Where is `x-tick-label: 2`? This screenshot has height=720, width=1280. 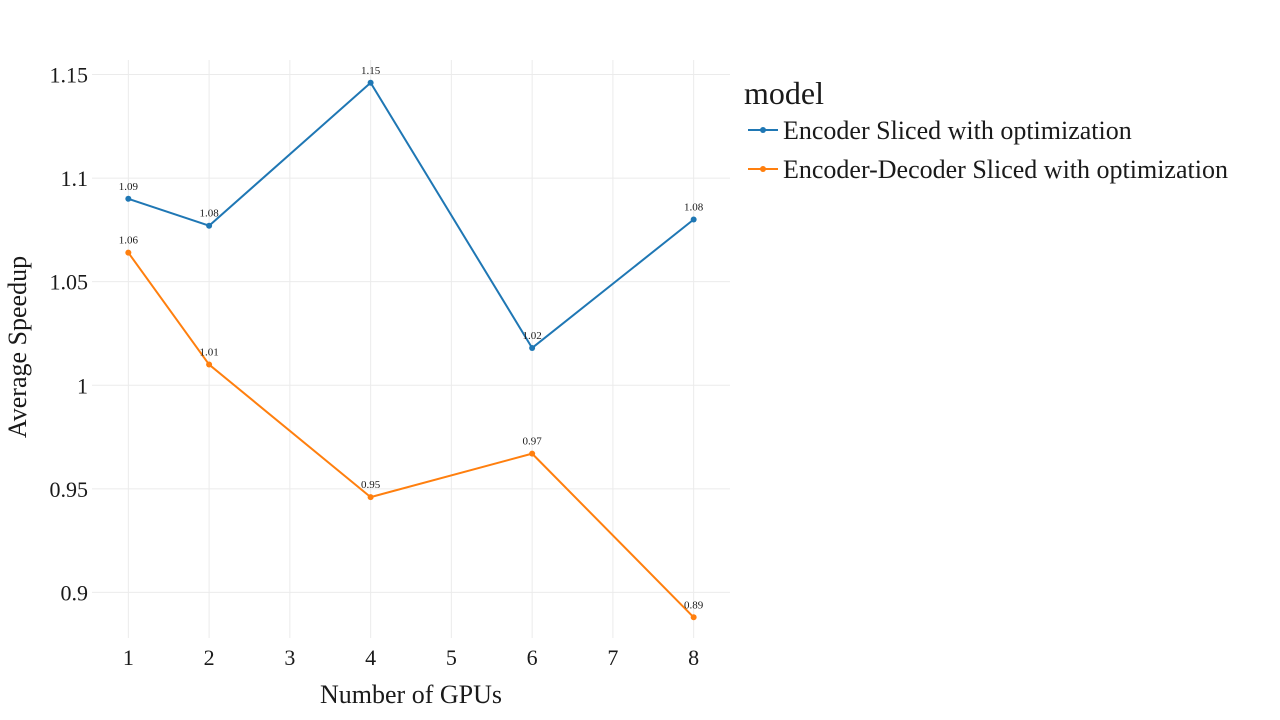 x-tick-label: 2 is located at coordinates (209, 657).